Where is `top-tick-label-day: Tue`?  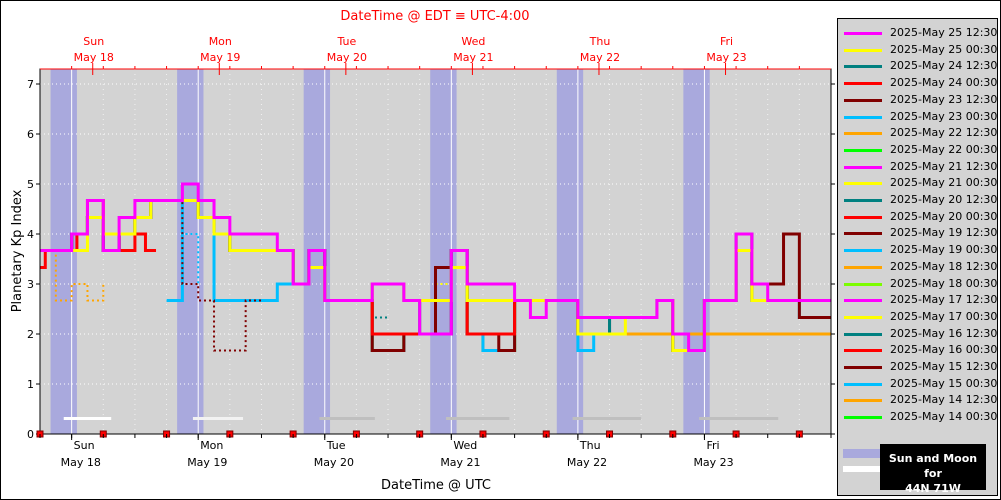
top-tick-label-day: Tue is located at coordinates (346, 41).